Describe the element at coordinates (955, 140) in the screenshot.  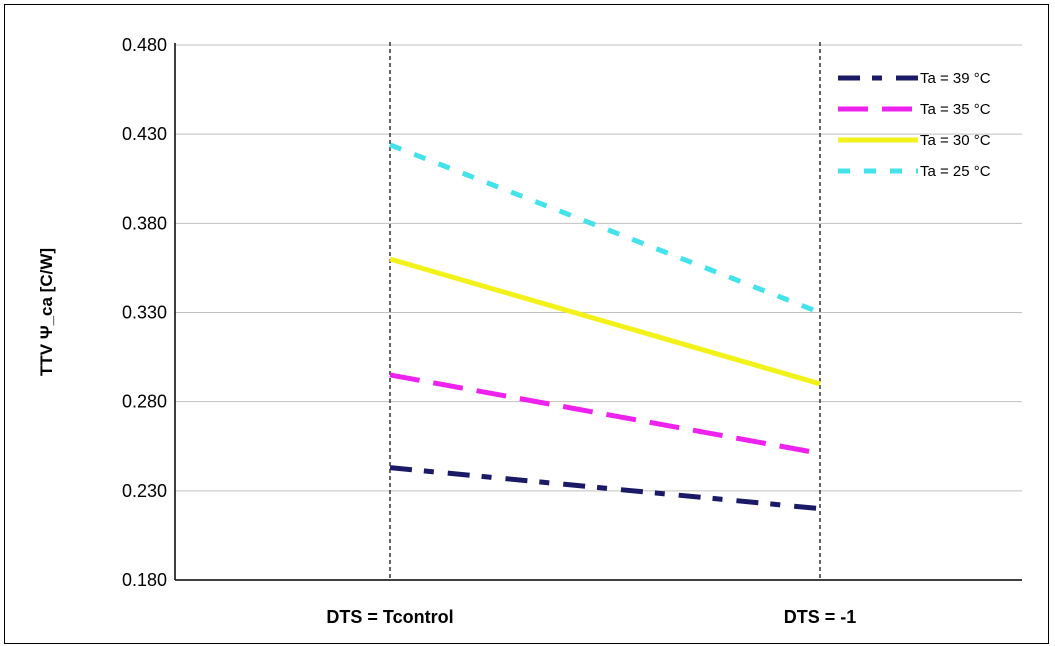
I see `legend-label: Ta = 30 °C` at that location.